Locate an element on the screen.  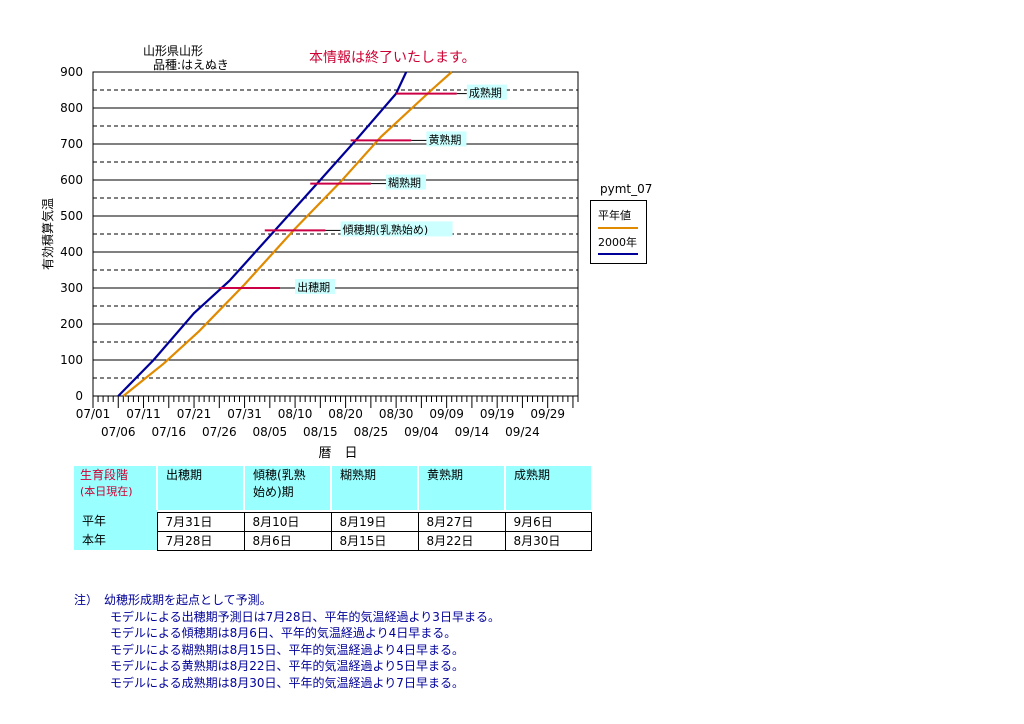
notice-text: 本情報は終了いたします。 is located at coordinates (392, 58).